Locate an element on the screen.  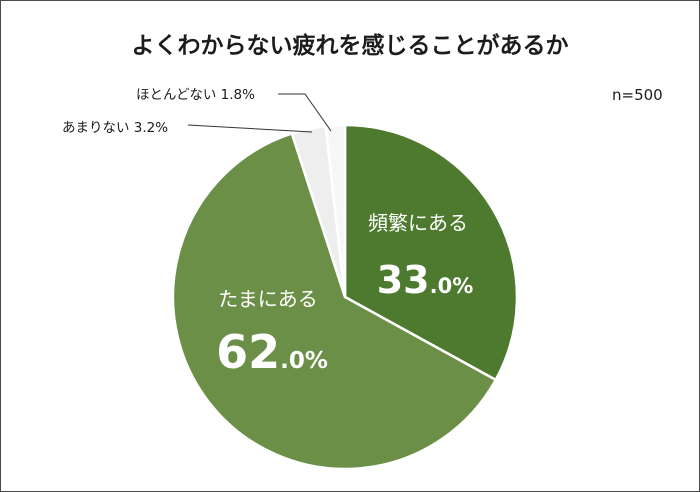
slice-label-たまにある: たまにある is located at coordinates (267, 299).